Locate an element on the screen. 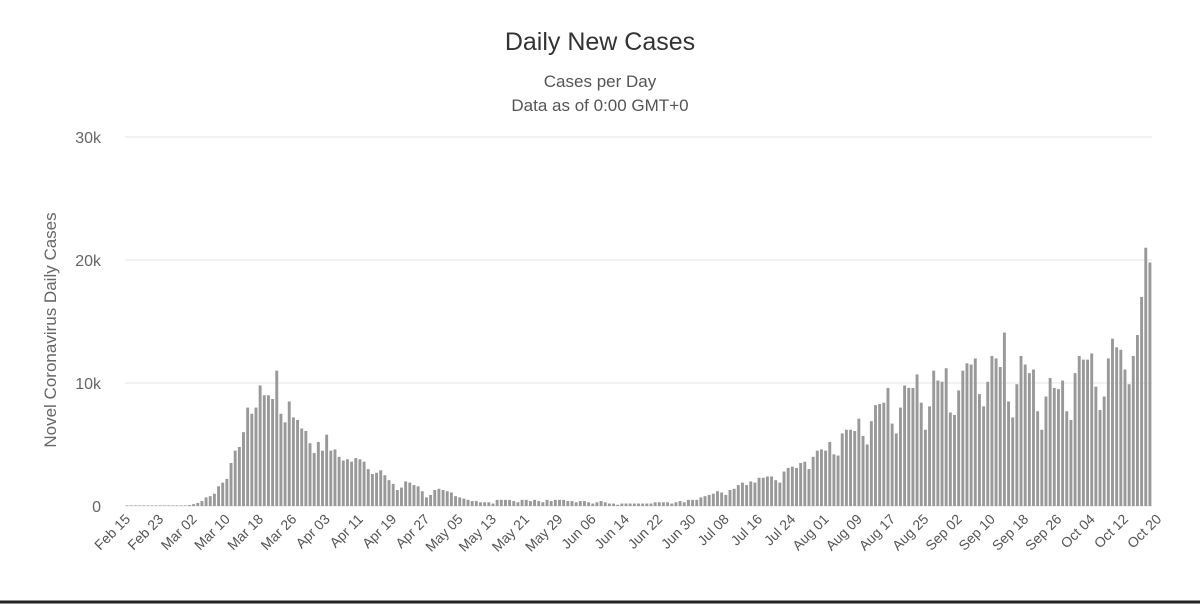 This screenshot has width=1200, height=604. x-tick-label: Sep 26 is located at coordinates (1043, 532).